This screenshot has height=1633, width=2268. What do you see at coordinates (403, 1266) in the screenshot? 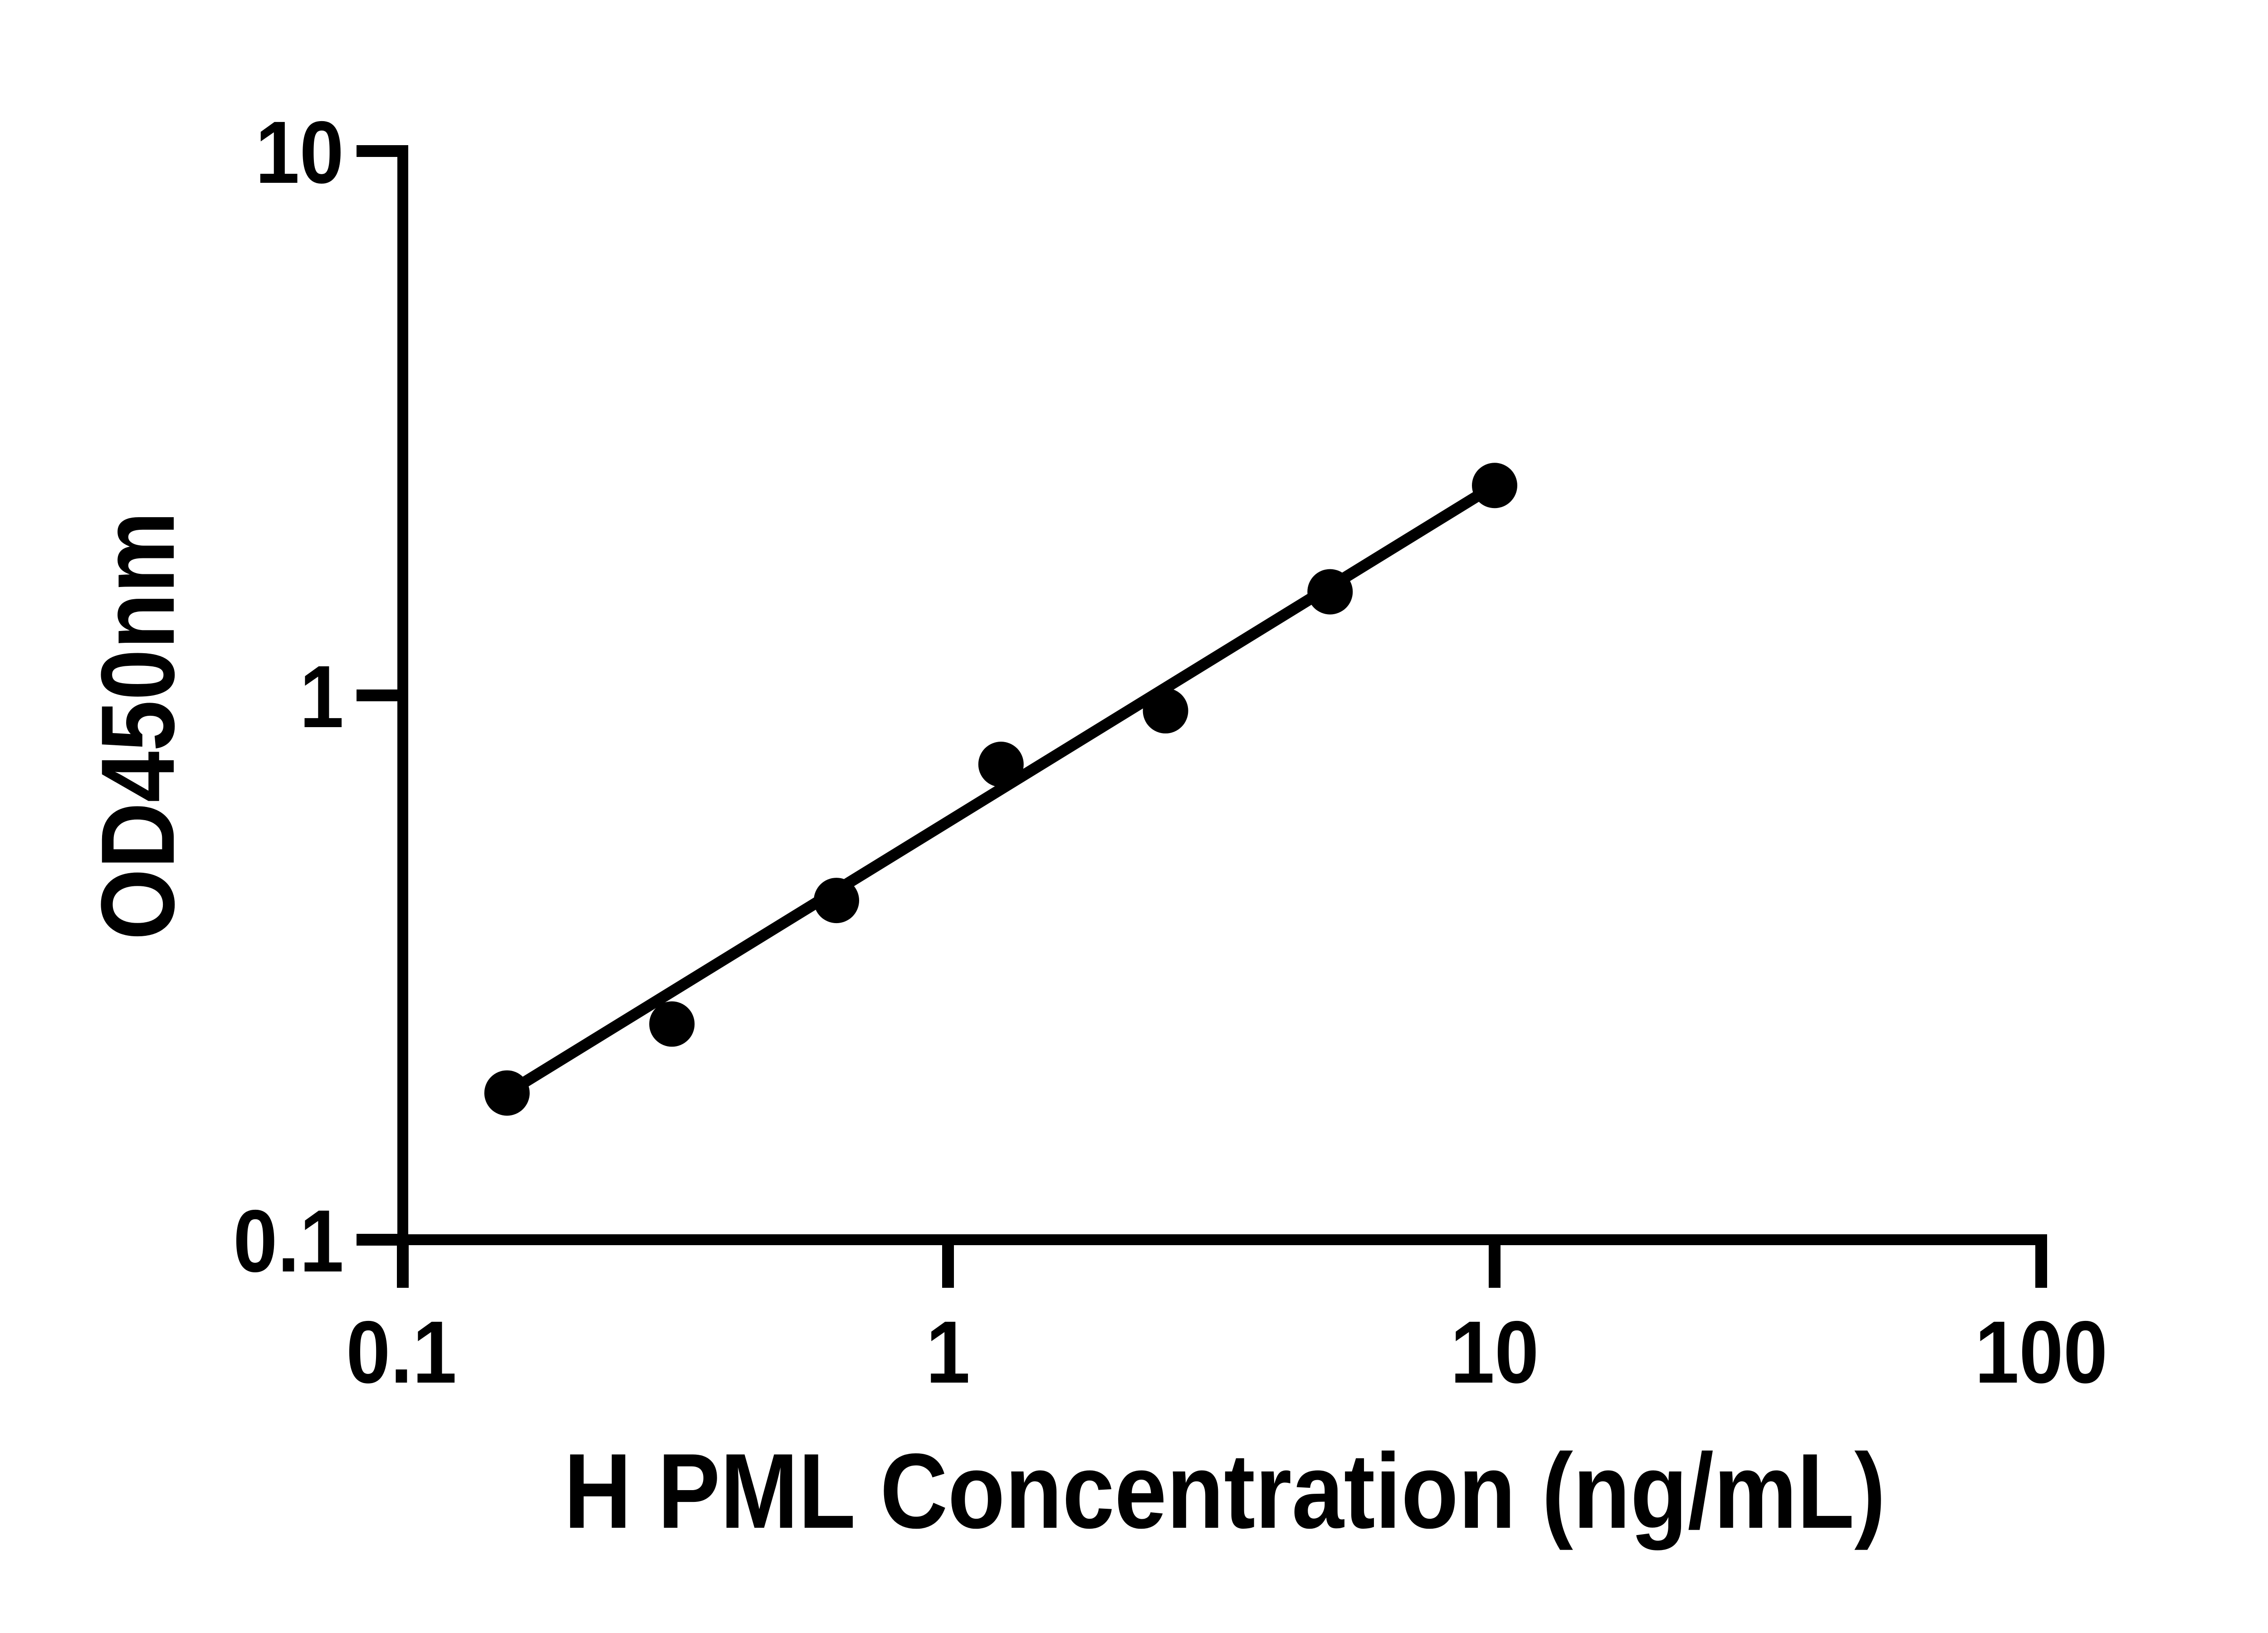
I see `x-tick-0.1` at bounding box center [403, 1266].